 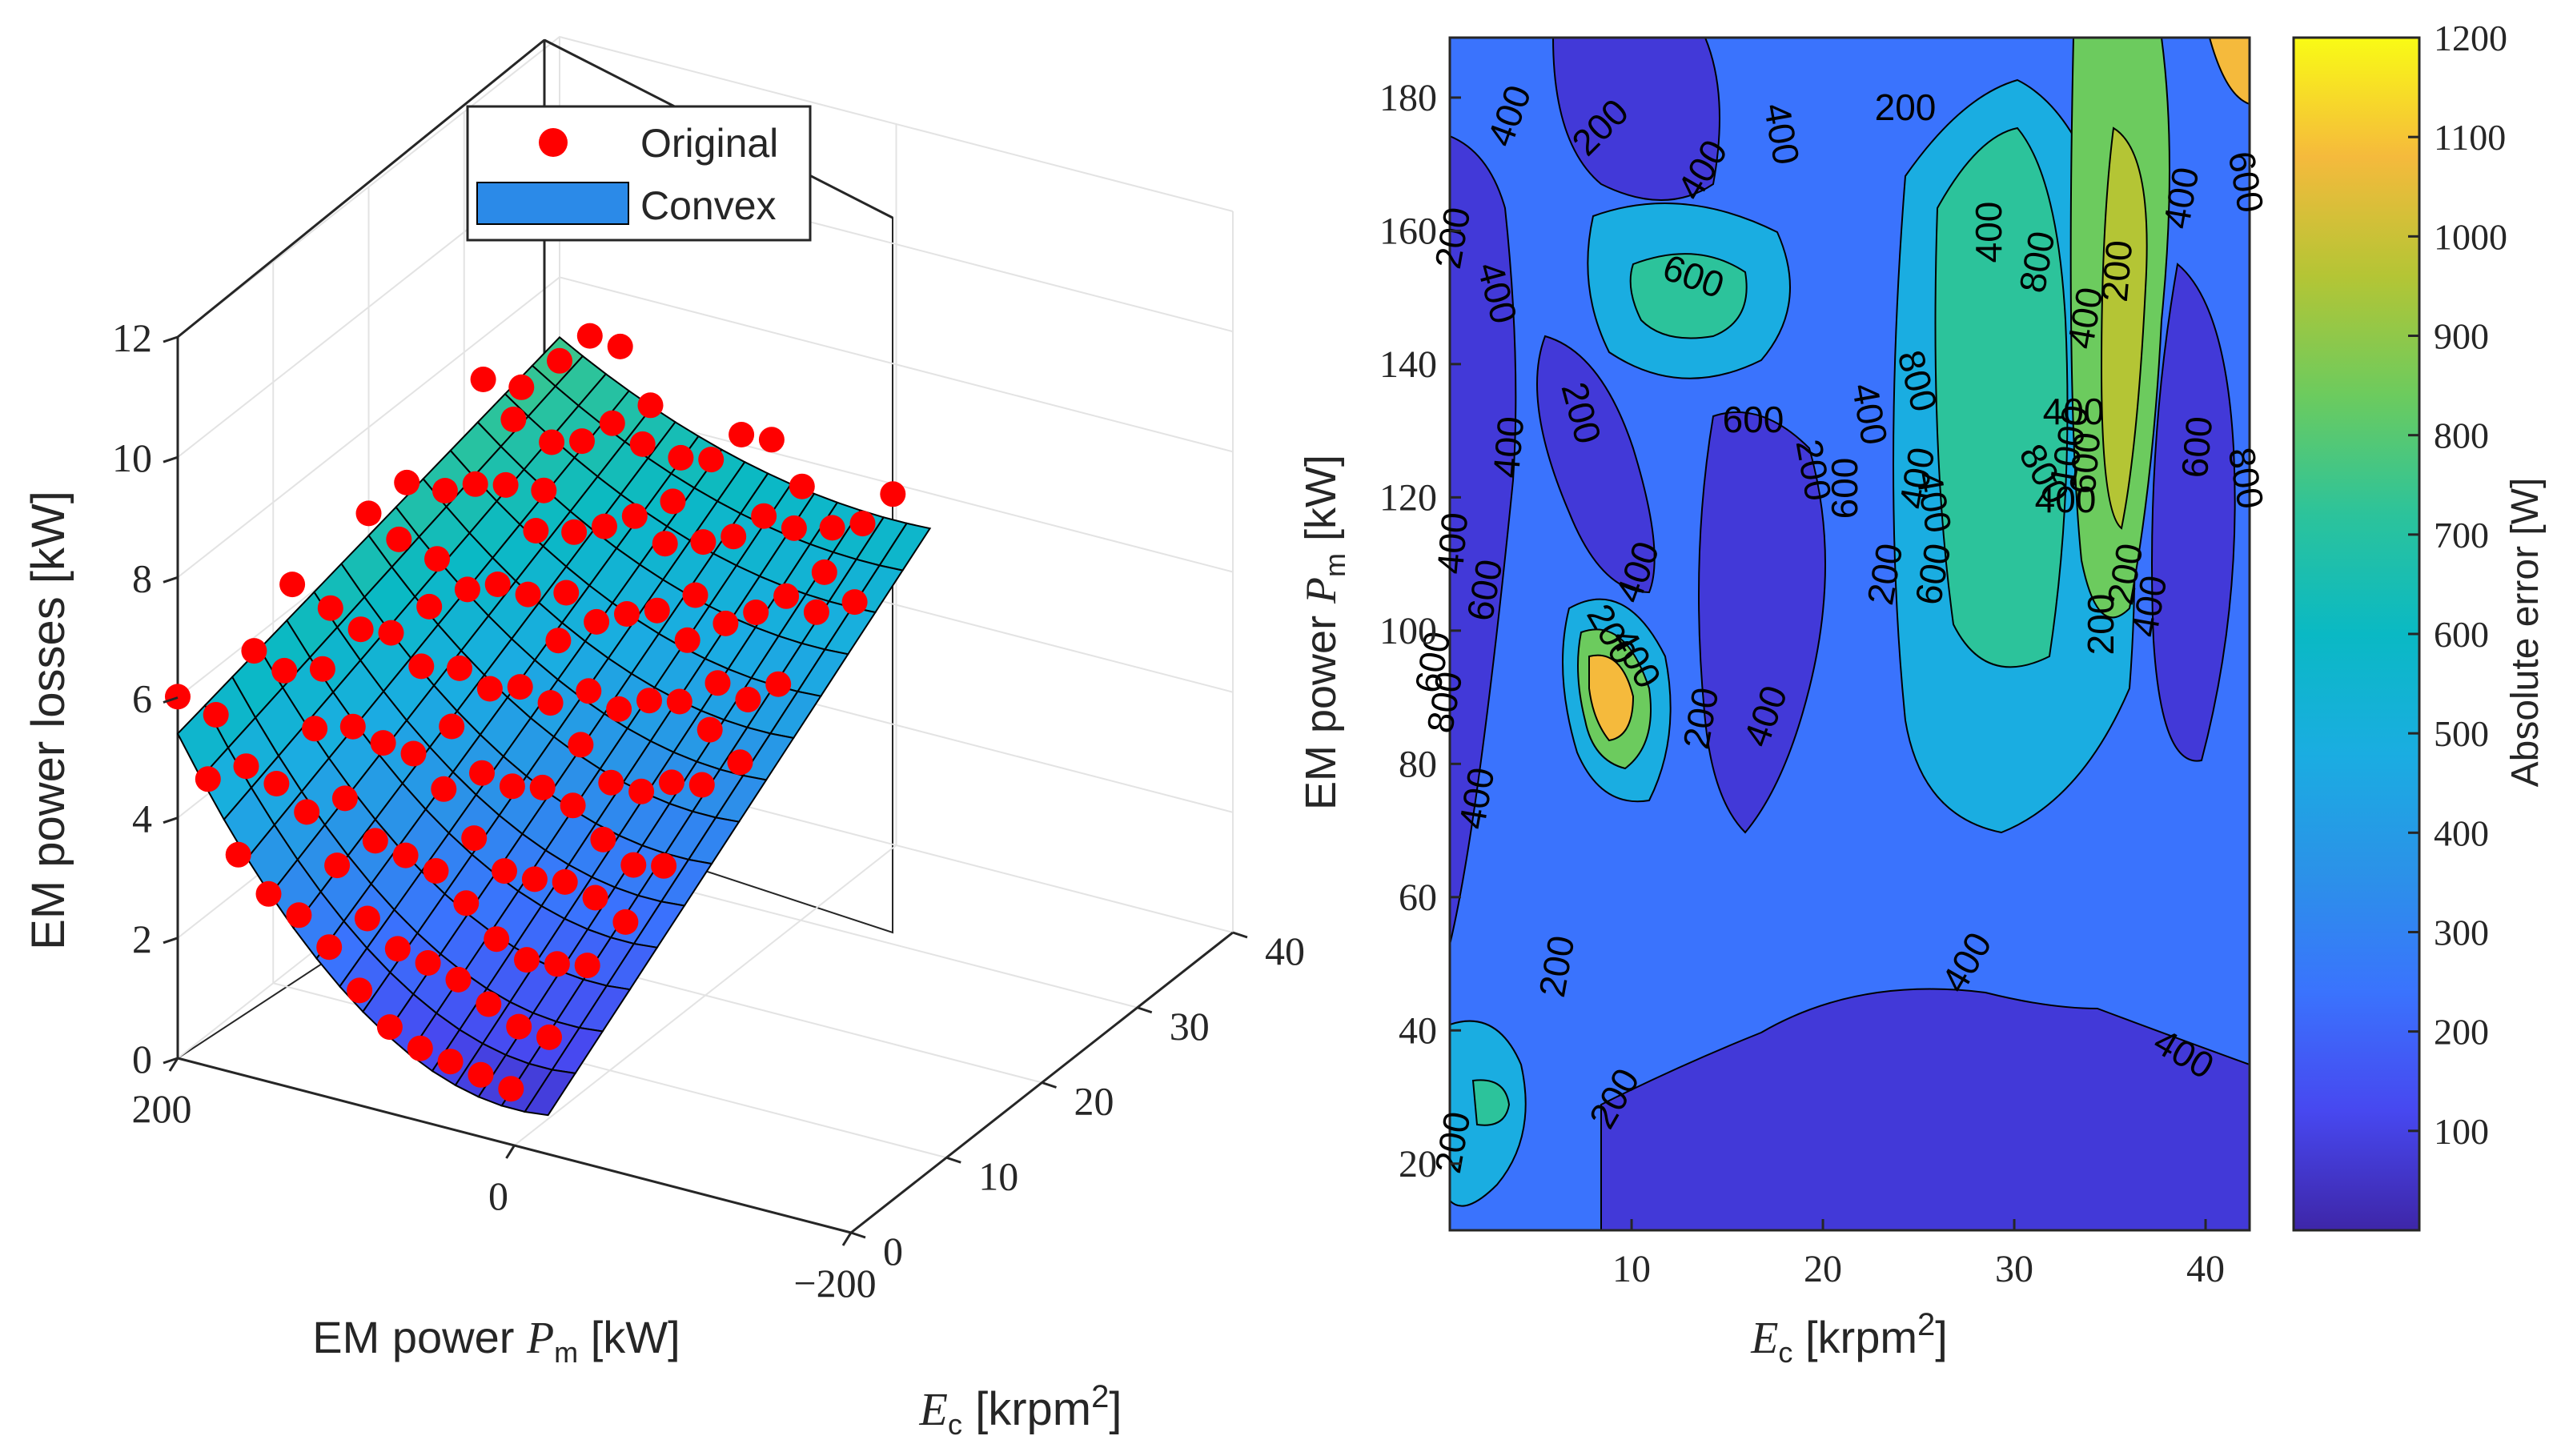 I want to click on colorbar-tick-label: 300, so click(x=2461, y=933).